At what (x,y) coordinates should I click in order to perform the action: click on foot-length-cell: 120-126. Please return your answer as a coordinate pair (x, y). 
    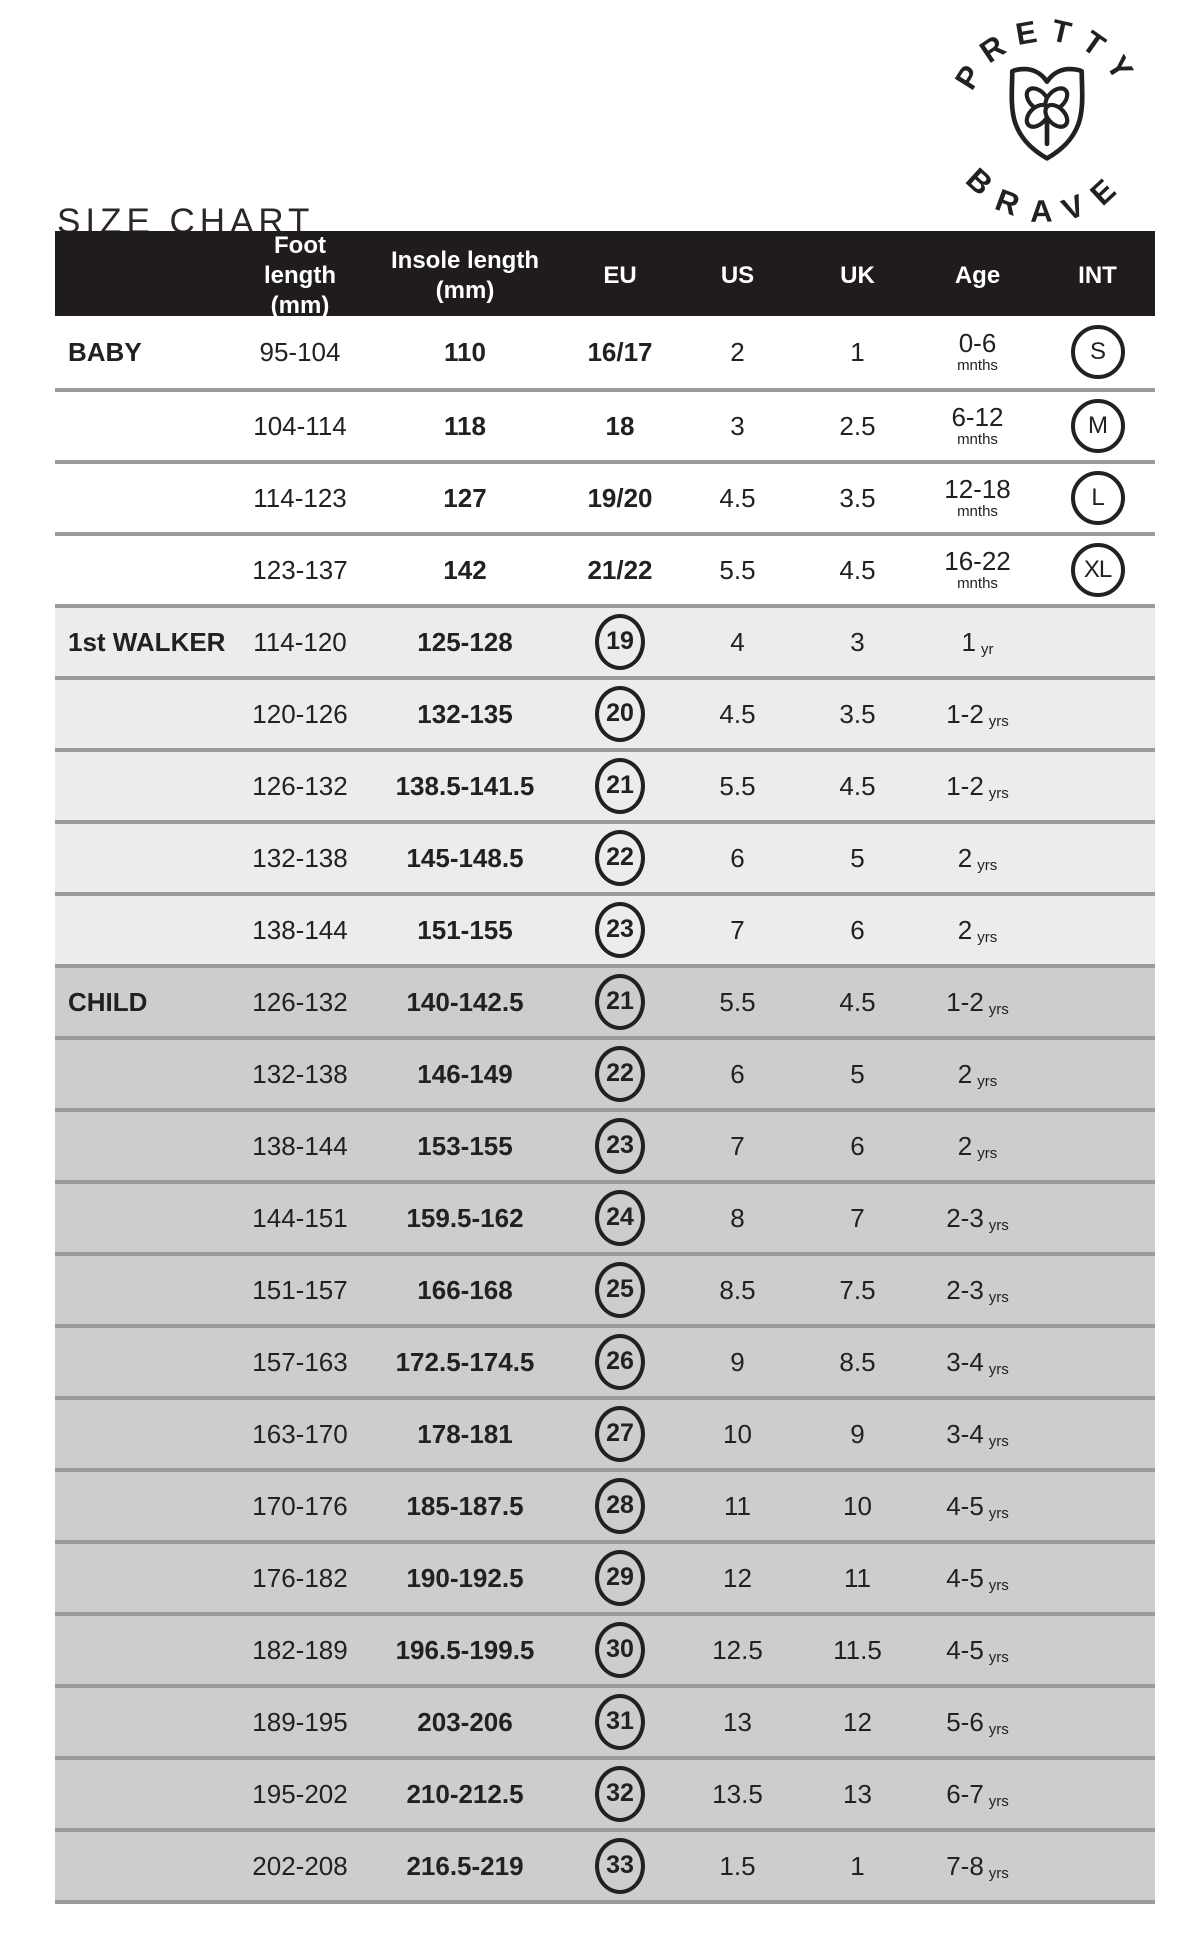
    Looking at the image, I should click on (300, 713).